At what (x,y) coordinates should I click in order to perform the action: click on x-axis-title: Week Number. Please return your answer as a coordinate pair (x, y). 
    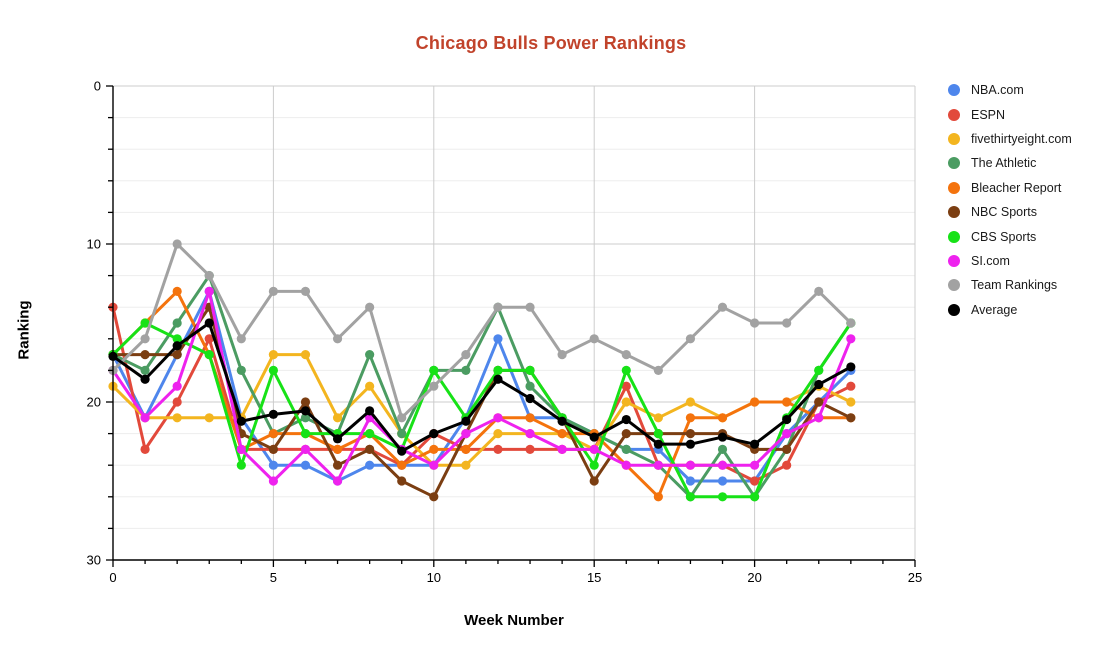
    Looking at the image, I should click on (514, 620).